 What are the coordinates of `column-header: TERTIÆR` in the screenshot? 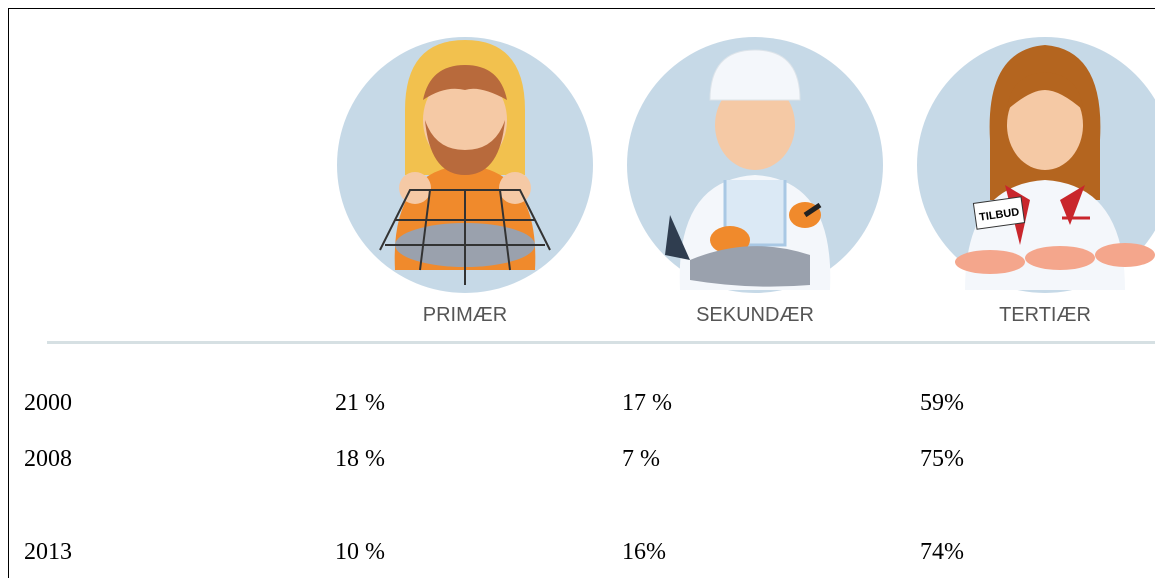 It's located at (1045, 315).